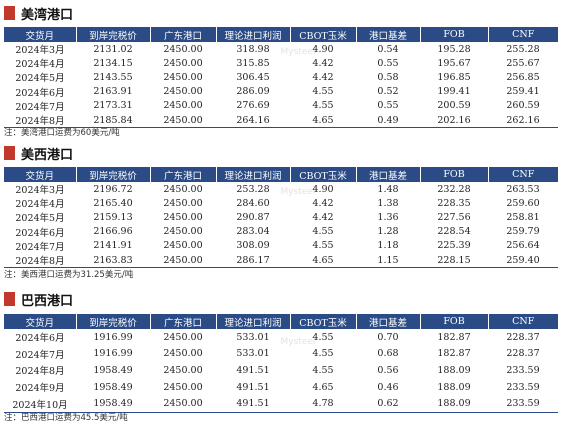  Describe the element at coordinates (454, 354) in the screenshot. I see `table-cell: 182.87` at that location.